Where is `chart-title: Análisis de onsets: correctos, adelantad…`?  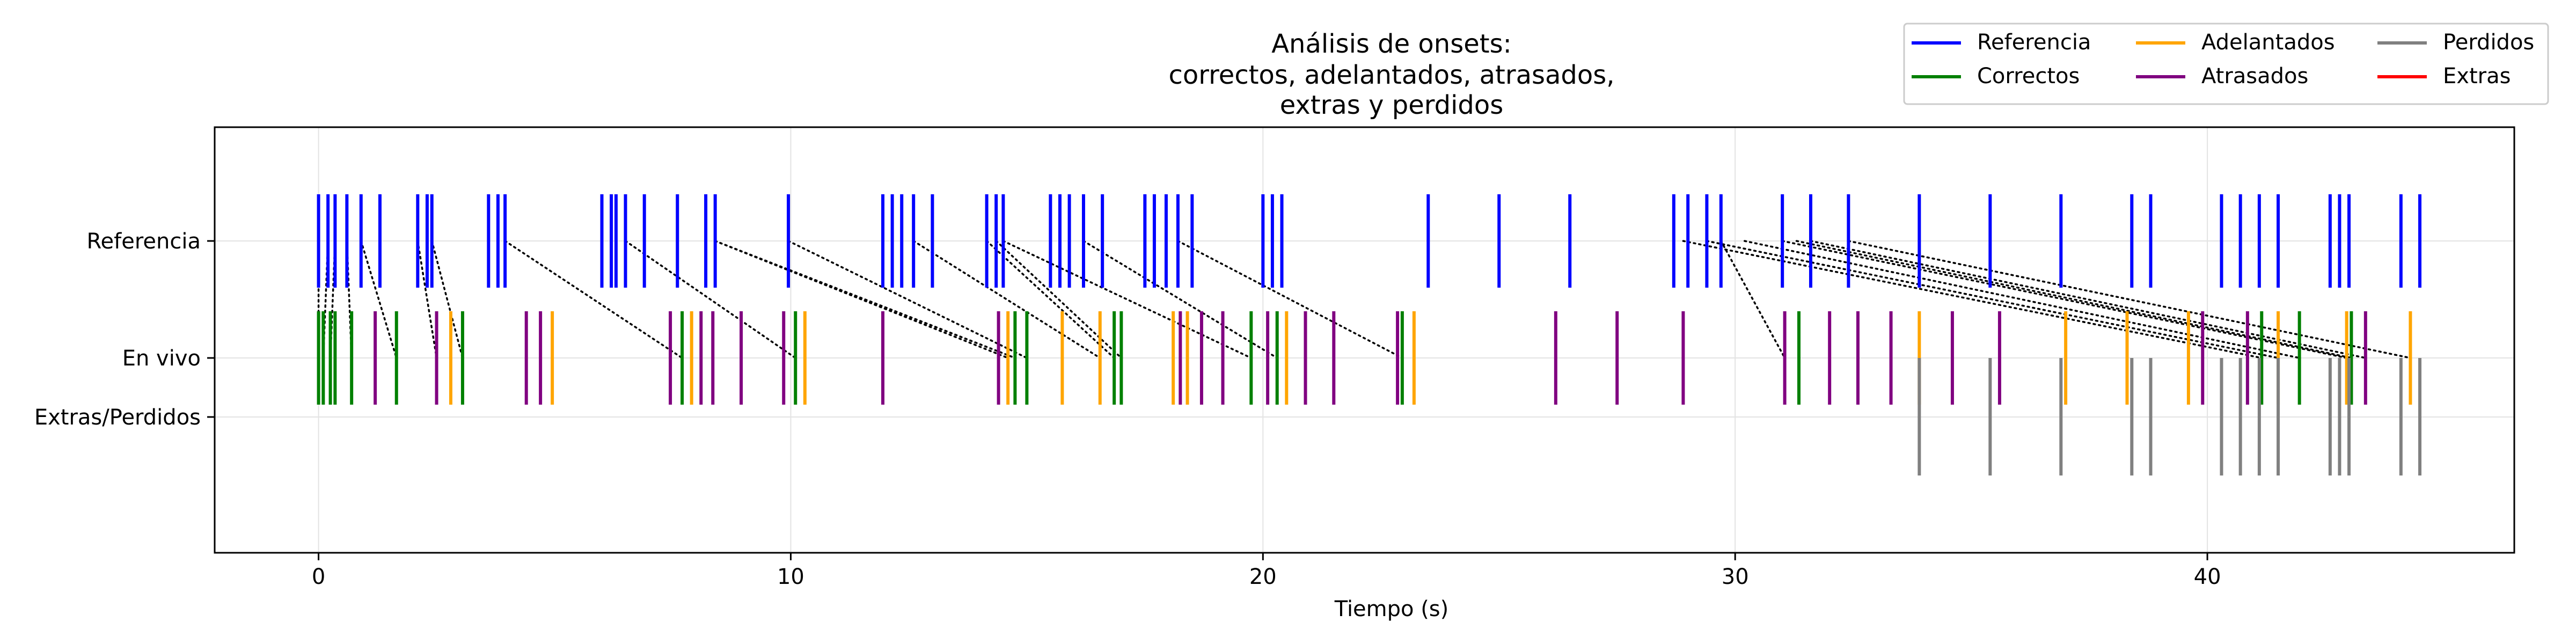 chart-title: Análisis de onsets: correctos, adelantad… is located at coordinates (1391, 74).